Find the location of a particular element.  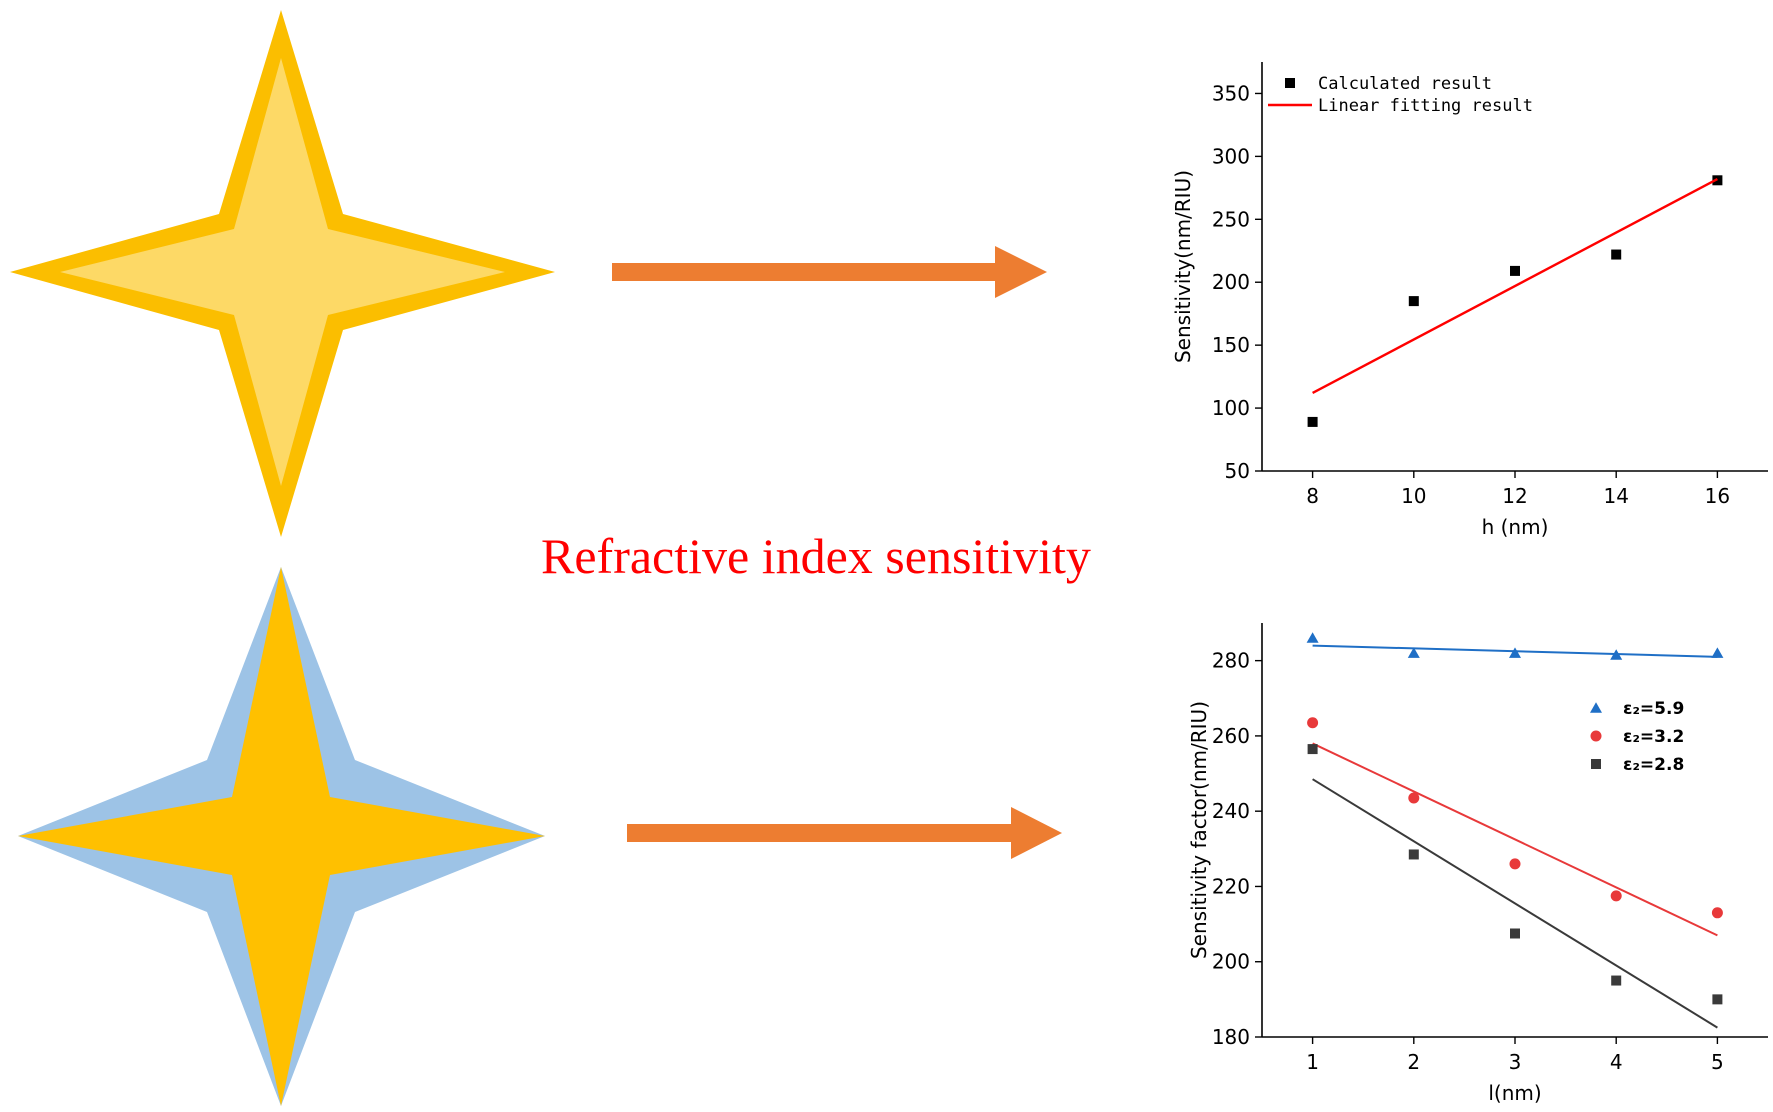

x-tick-label: 14 is located at coordinates (1615, 496).